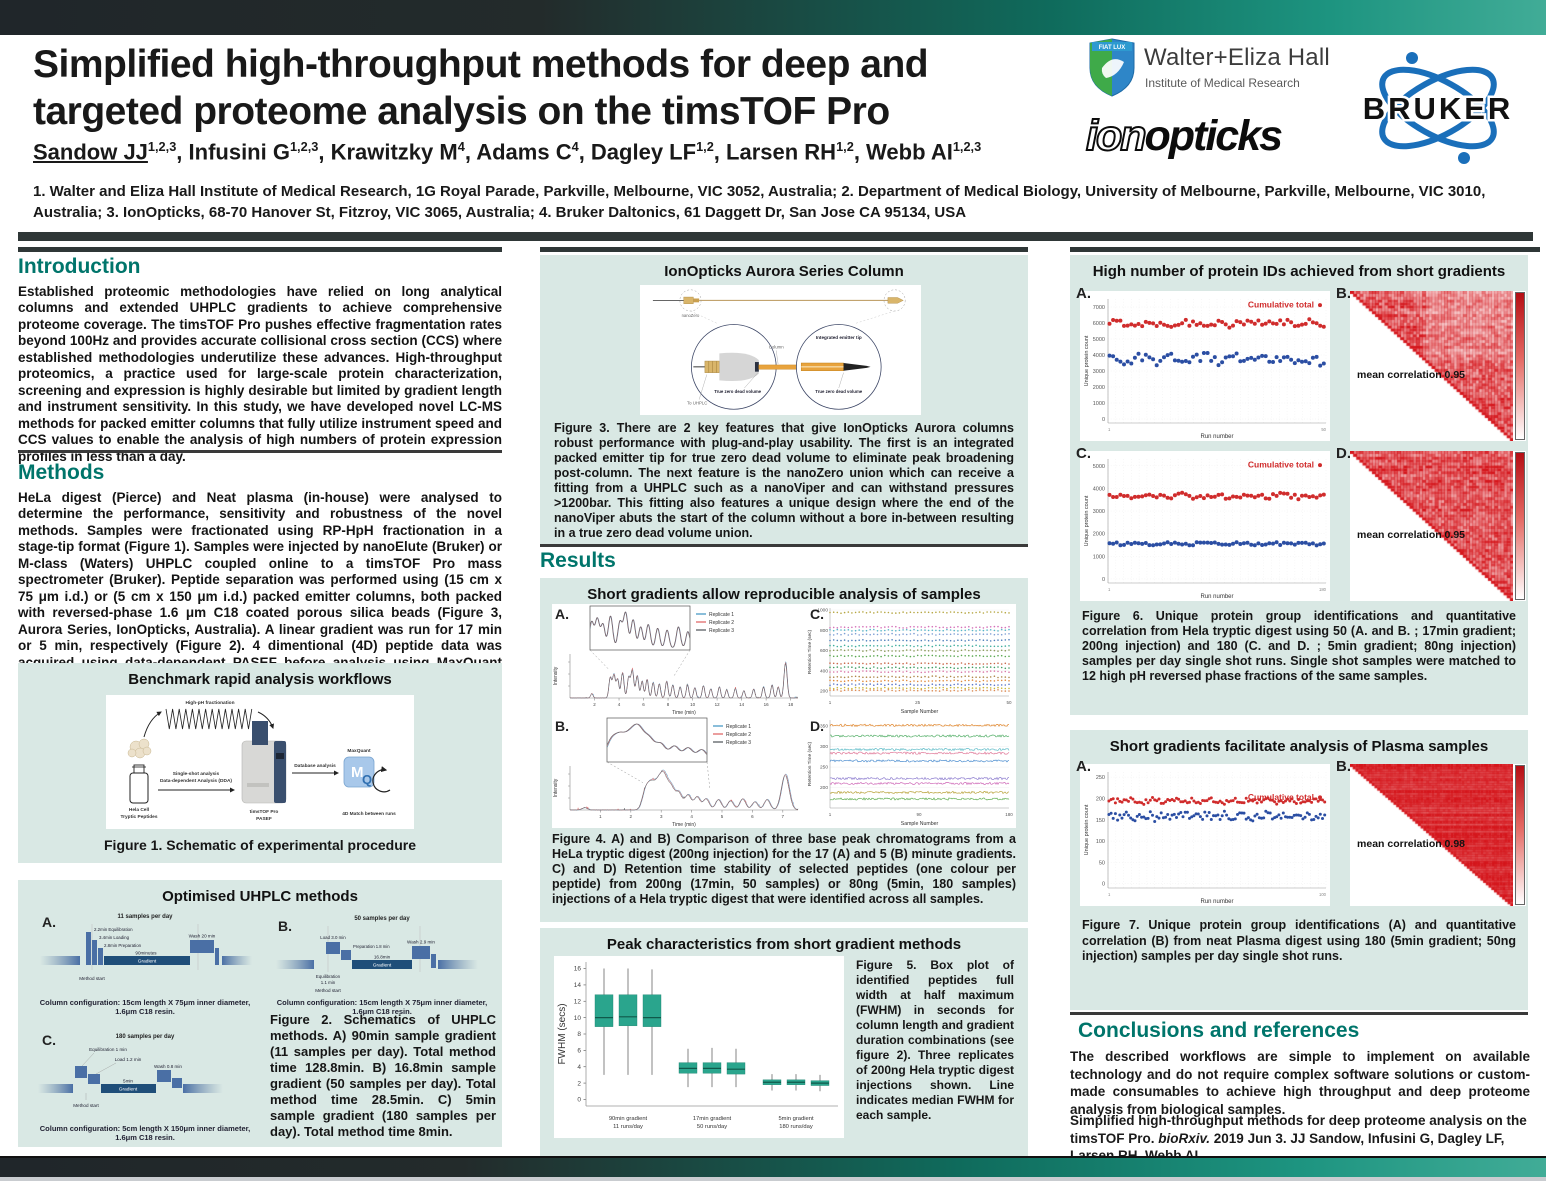  Describe the element at coordinates (824, 727) in the screenshot. I see `svg-text: 350` at that location.